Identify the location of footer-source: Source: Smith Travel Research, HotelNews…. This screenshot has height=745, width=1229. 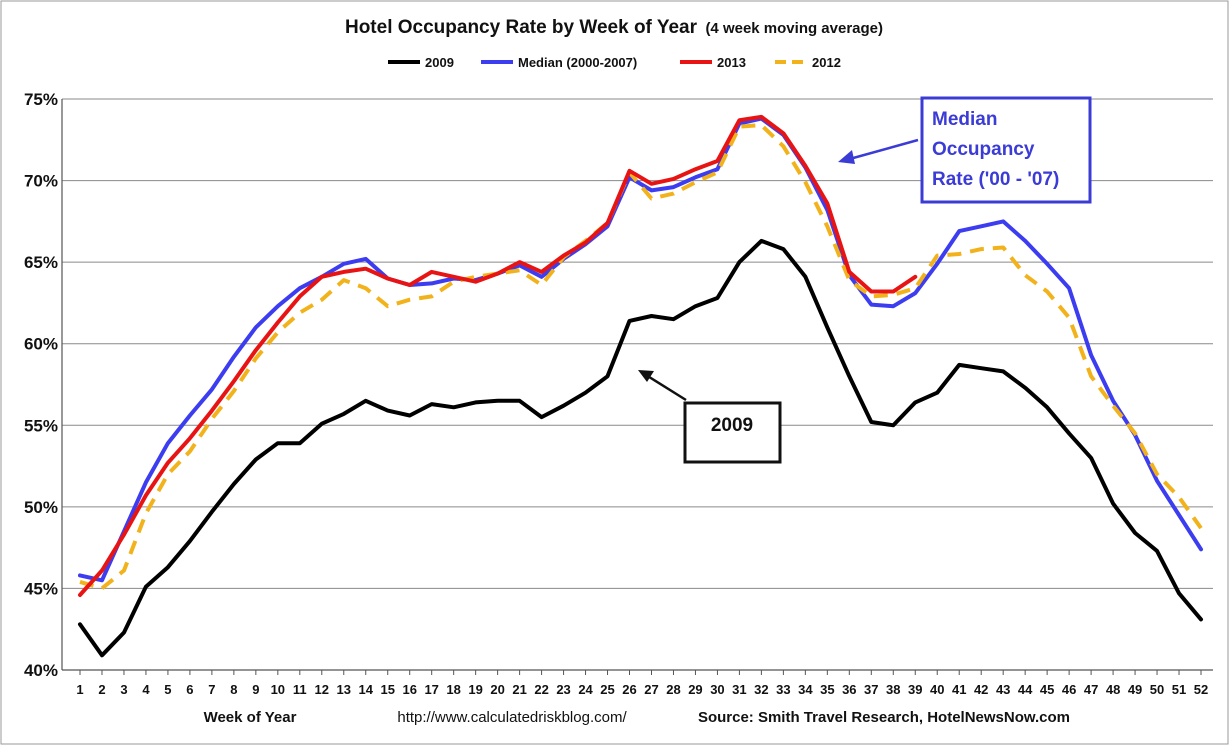
(884, 717).